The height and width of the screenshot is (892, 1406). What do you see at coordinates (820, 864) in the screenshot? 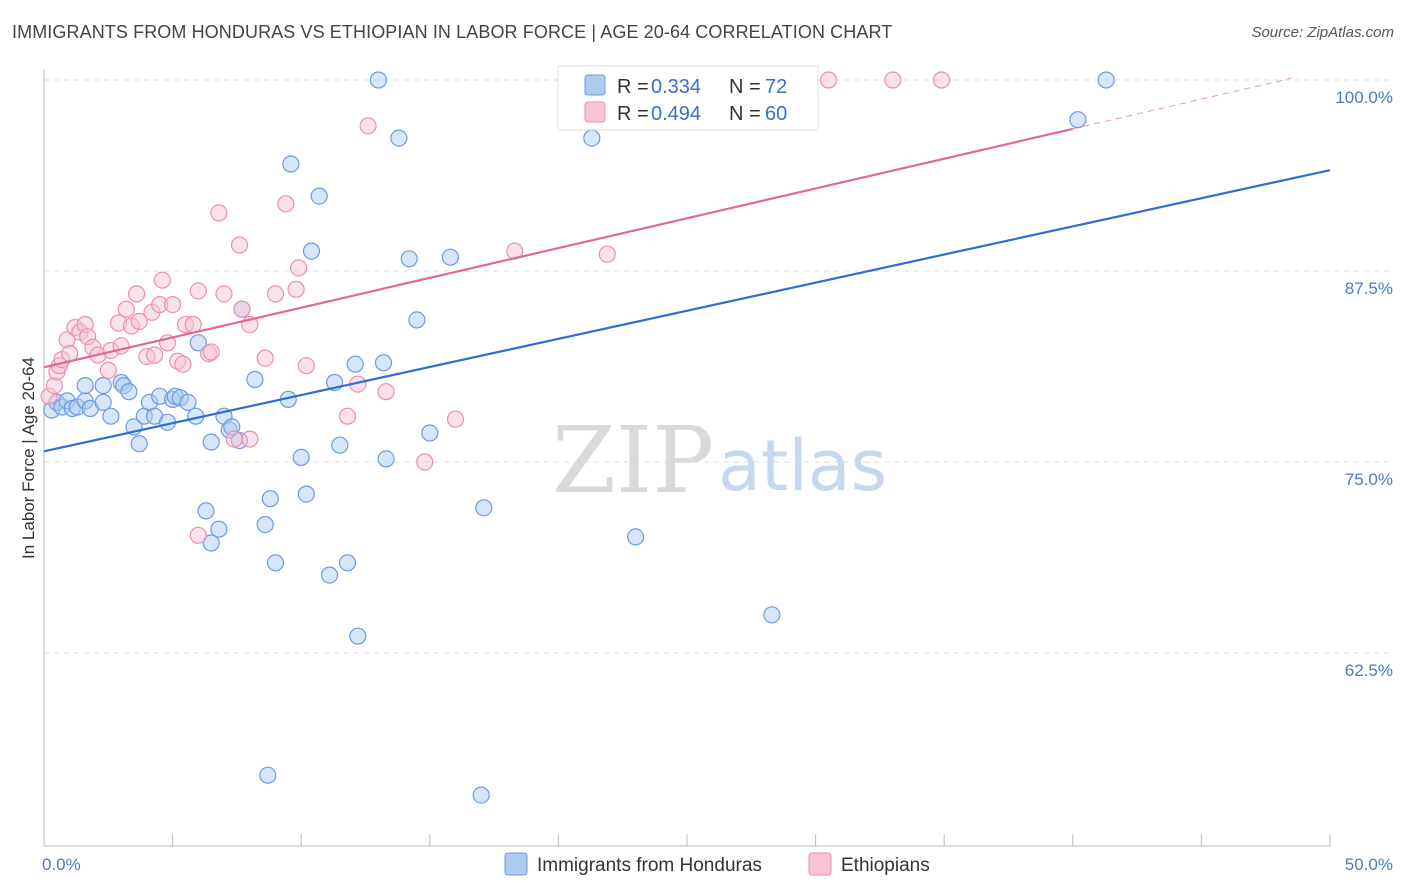
I see `series-legend-swatch-ethiopians` at bounding box center [820, 864].